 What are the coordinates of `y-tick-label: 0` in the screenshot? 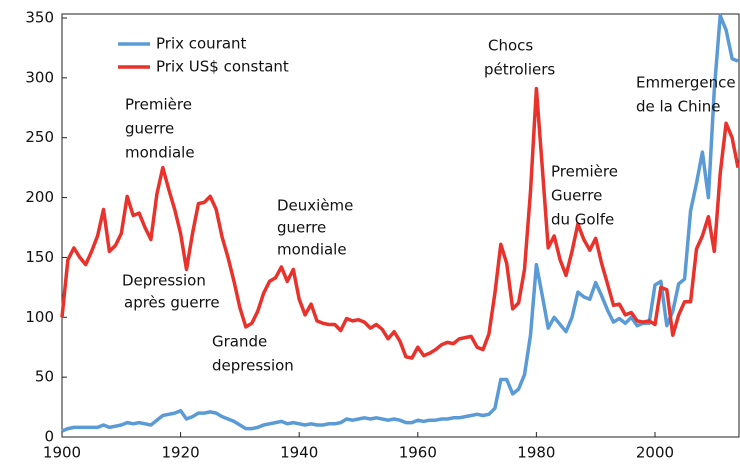 It's located at (49, 437).